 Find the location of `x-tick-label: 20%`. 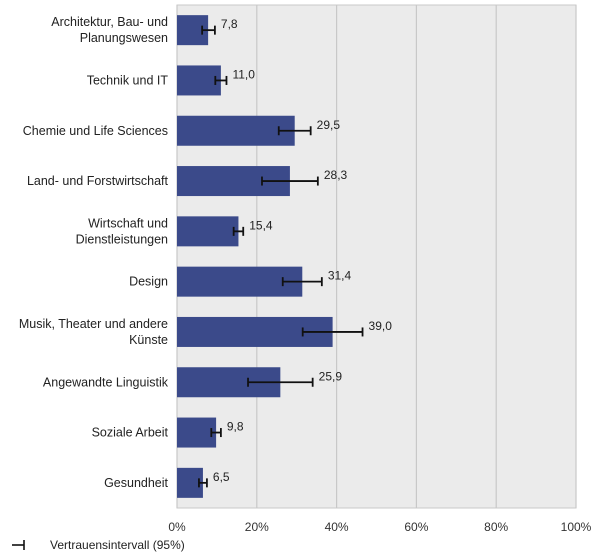

x-tick-label: 20% is located at coordinates (257, 527).